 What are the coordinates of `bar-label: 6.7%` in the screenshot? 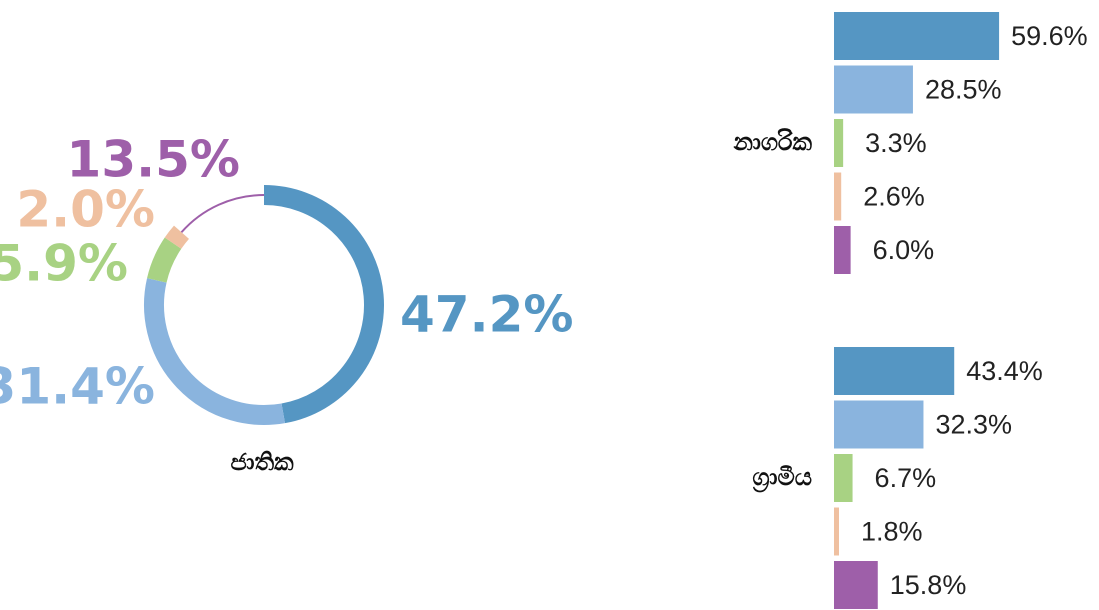 It's located at (906, 478).